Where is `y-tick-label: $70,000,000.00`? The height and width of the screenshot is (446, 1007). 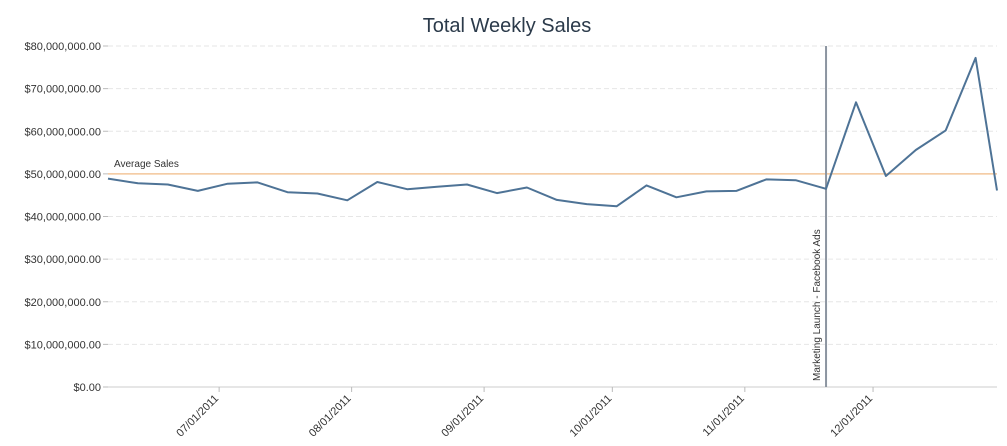
y-tick-label: $70,000,000.00 is located at coordinates (63, 90).